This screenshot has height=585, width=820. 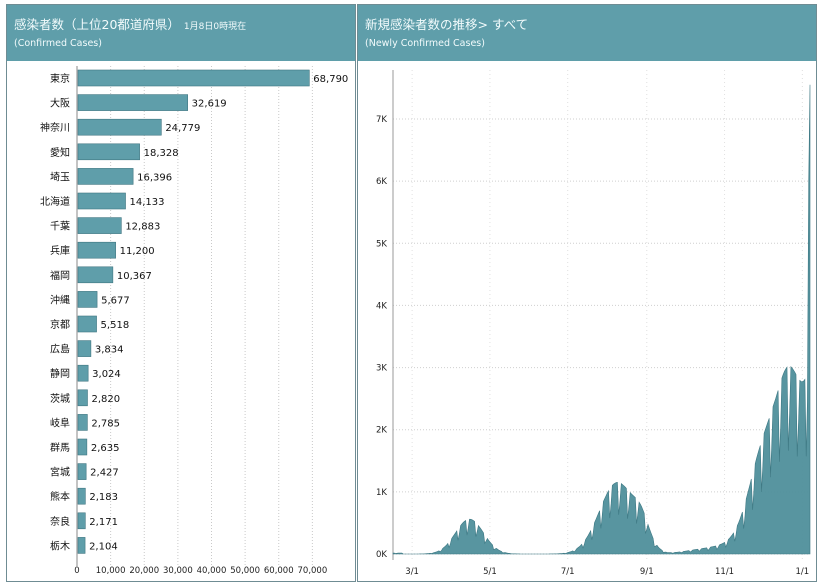 I want to click on new-cases-subtitle: (Newly Confirmed Cases), so click(x=425, y=43).